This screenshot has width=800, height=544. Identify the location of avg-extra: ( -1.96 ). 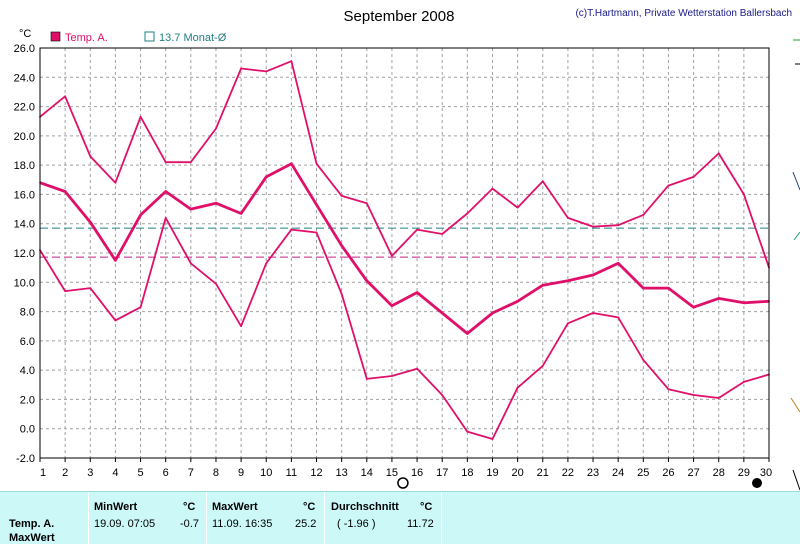
(356, 524).